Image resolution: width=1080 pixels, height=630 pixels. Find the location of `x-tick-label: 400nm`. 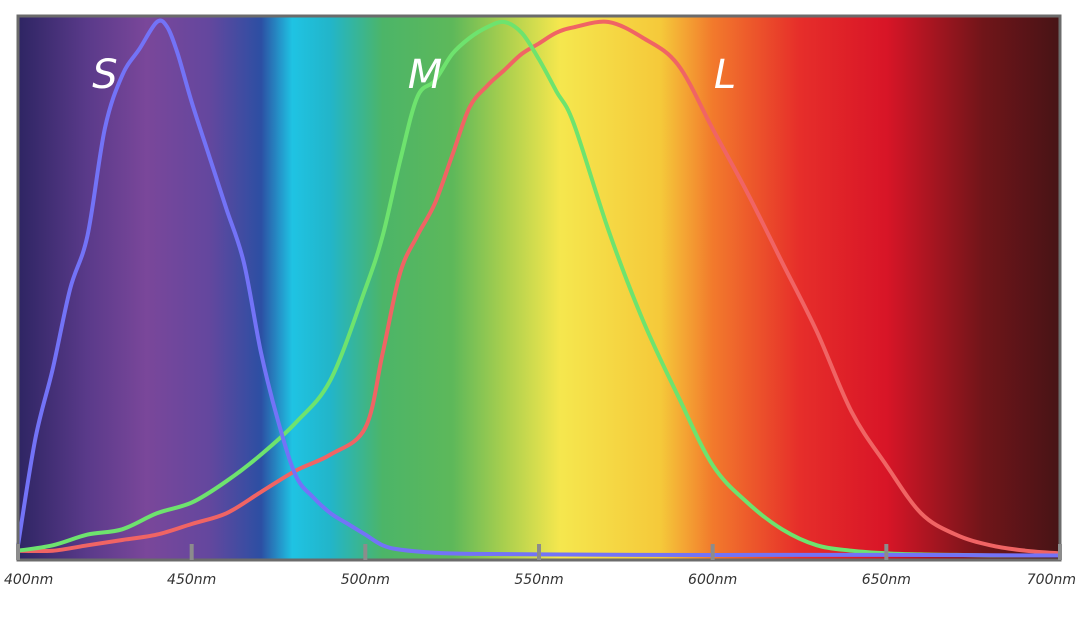

x-tick-label: 400nm is located at coordinates (28, 580).